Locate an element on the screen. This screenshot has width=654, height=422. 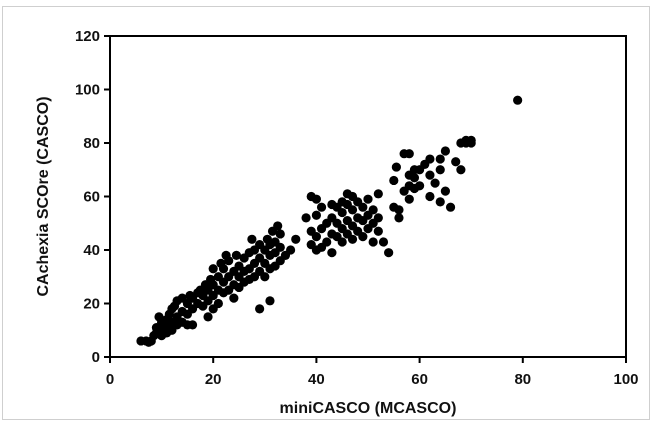
y-axis-title: CAchexia SCOre (CASCO) is located at coordinates (43, 196).